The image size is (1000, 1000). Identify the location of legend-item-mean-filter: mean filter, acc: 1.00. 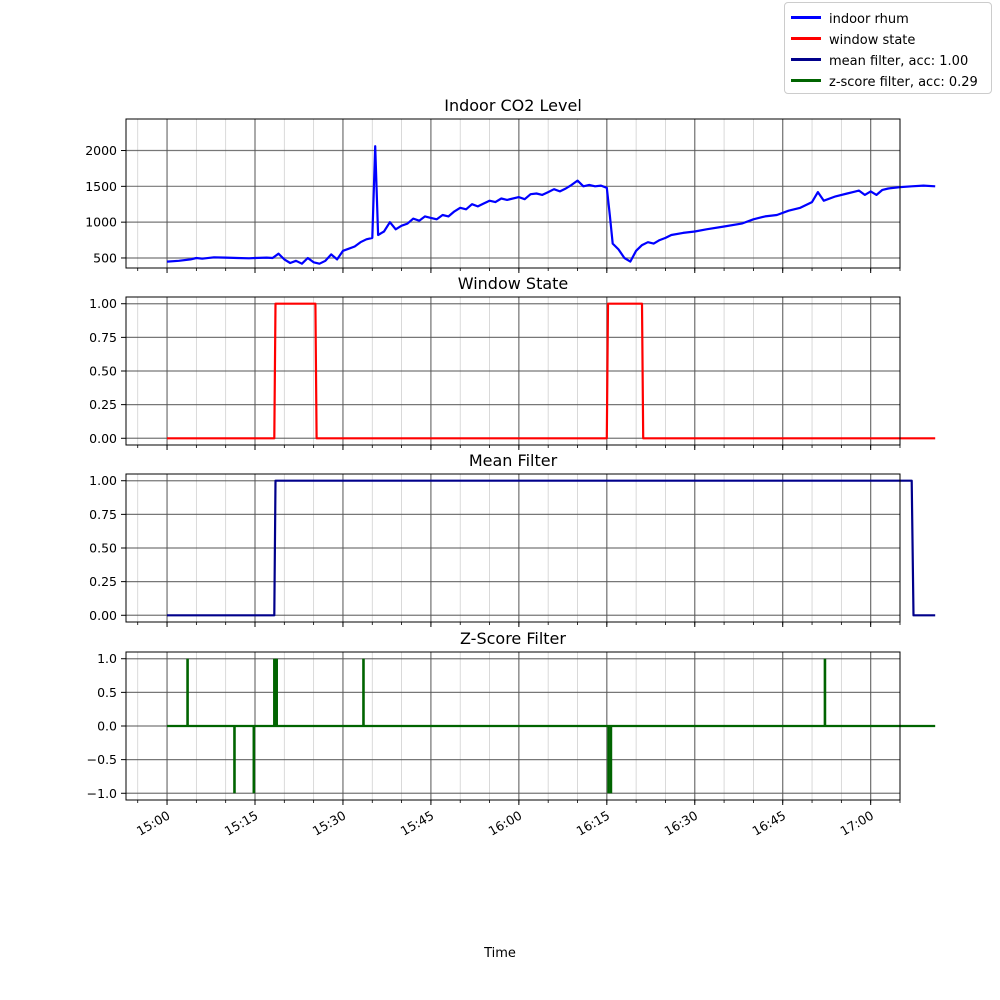
(879, 62).